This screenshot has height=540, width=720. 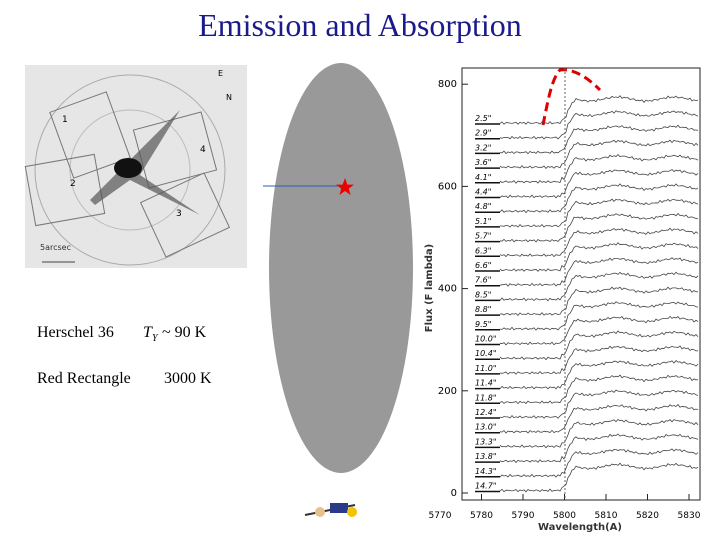 I want to click on compass-label: E, so click(x=220, y=73).